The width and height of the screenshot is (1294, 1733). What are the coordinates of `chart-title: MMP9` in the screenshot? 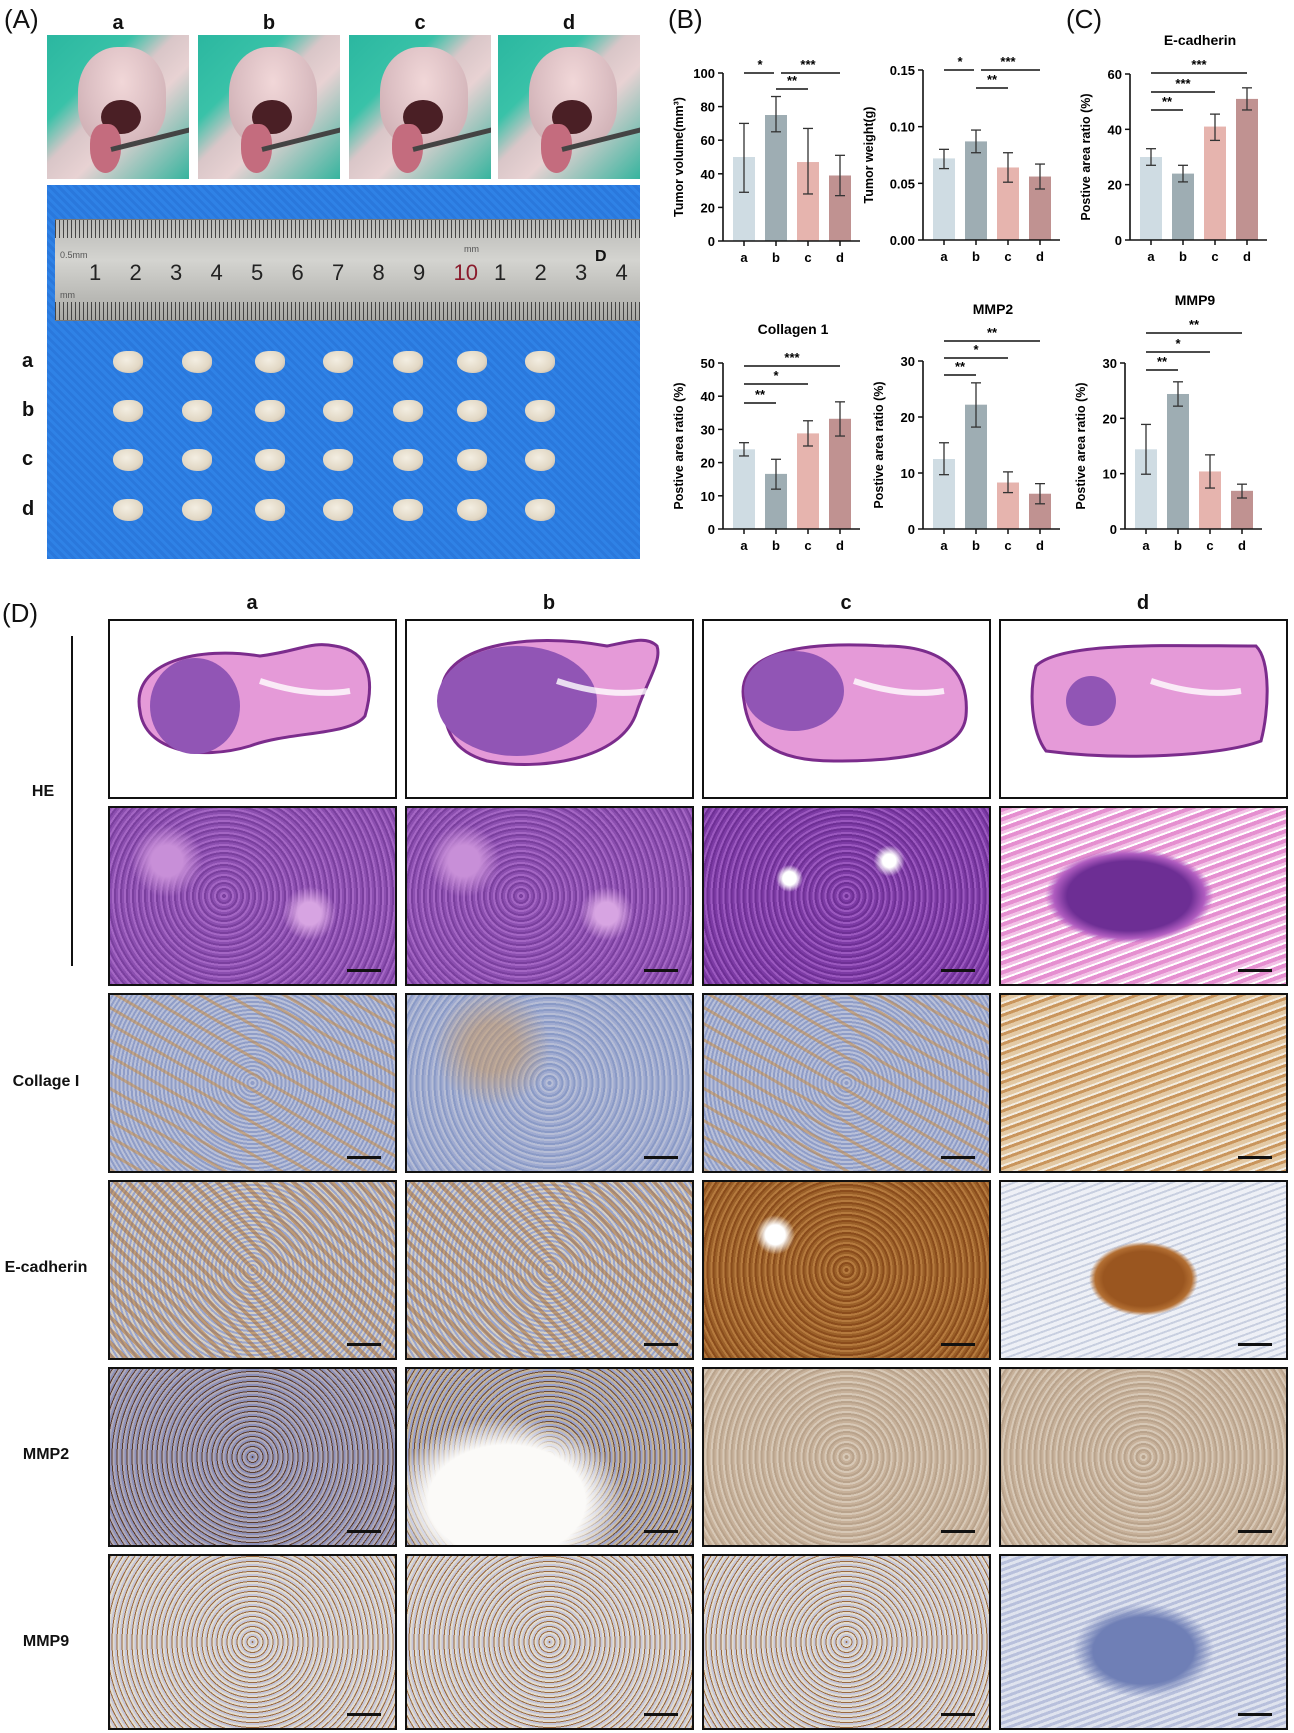 It's located at (1195, 300).